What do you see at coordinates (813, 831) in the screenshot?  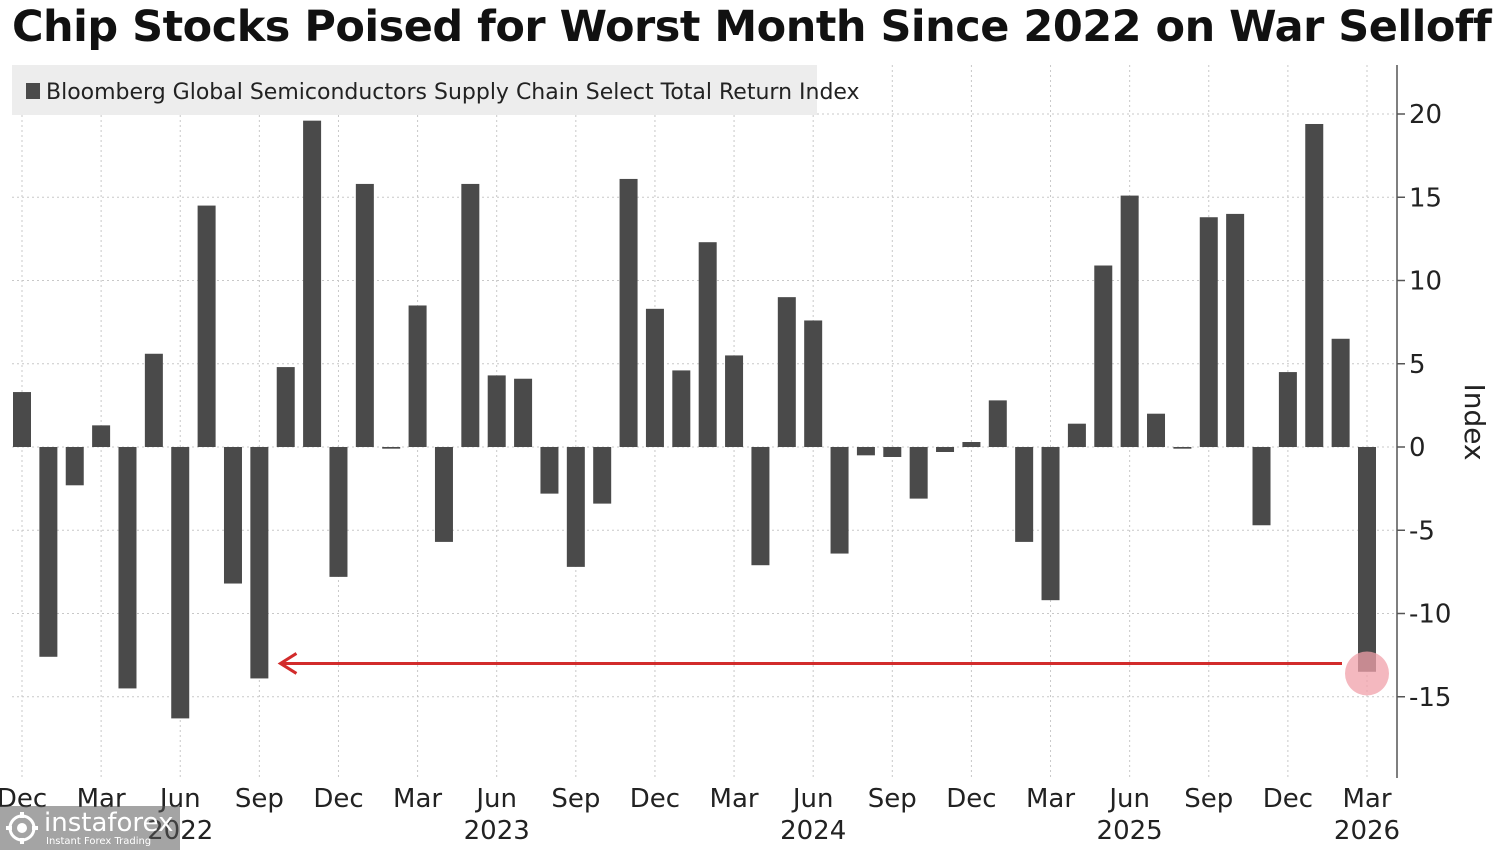 I see `x-year-label: 2024` at bounding box center [813, 831].